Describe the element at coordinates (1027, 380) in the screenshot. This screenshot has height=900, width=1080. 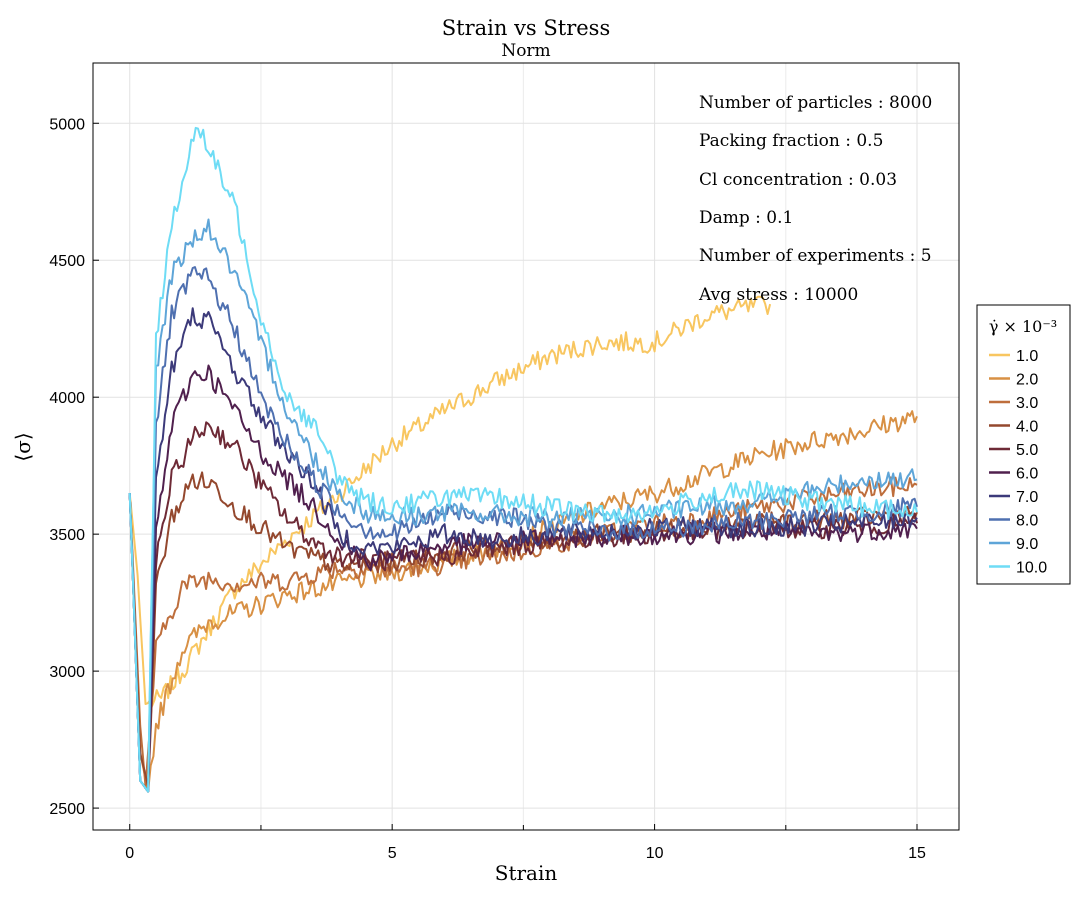
I see `legend-label: 2.0` at that location.